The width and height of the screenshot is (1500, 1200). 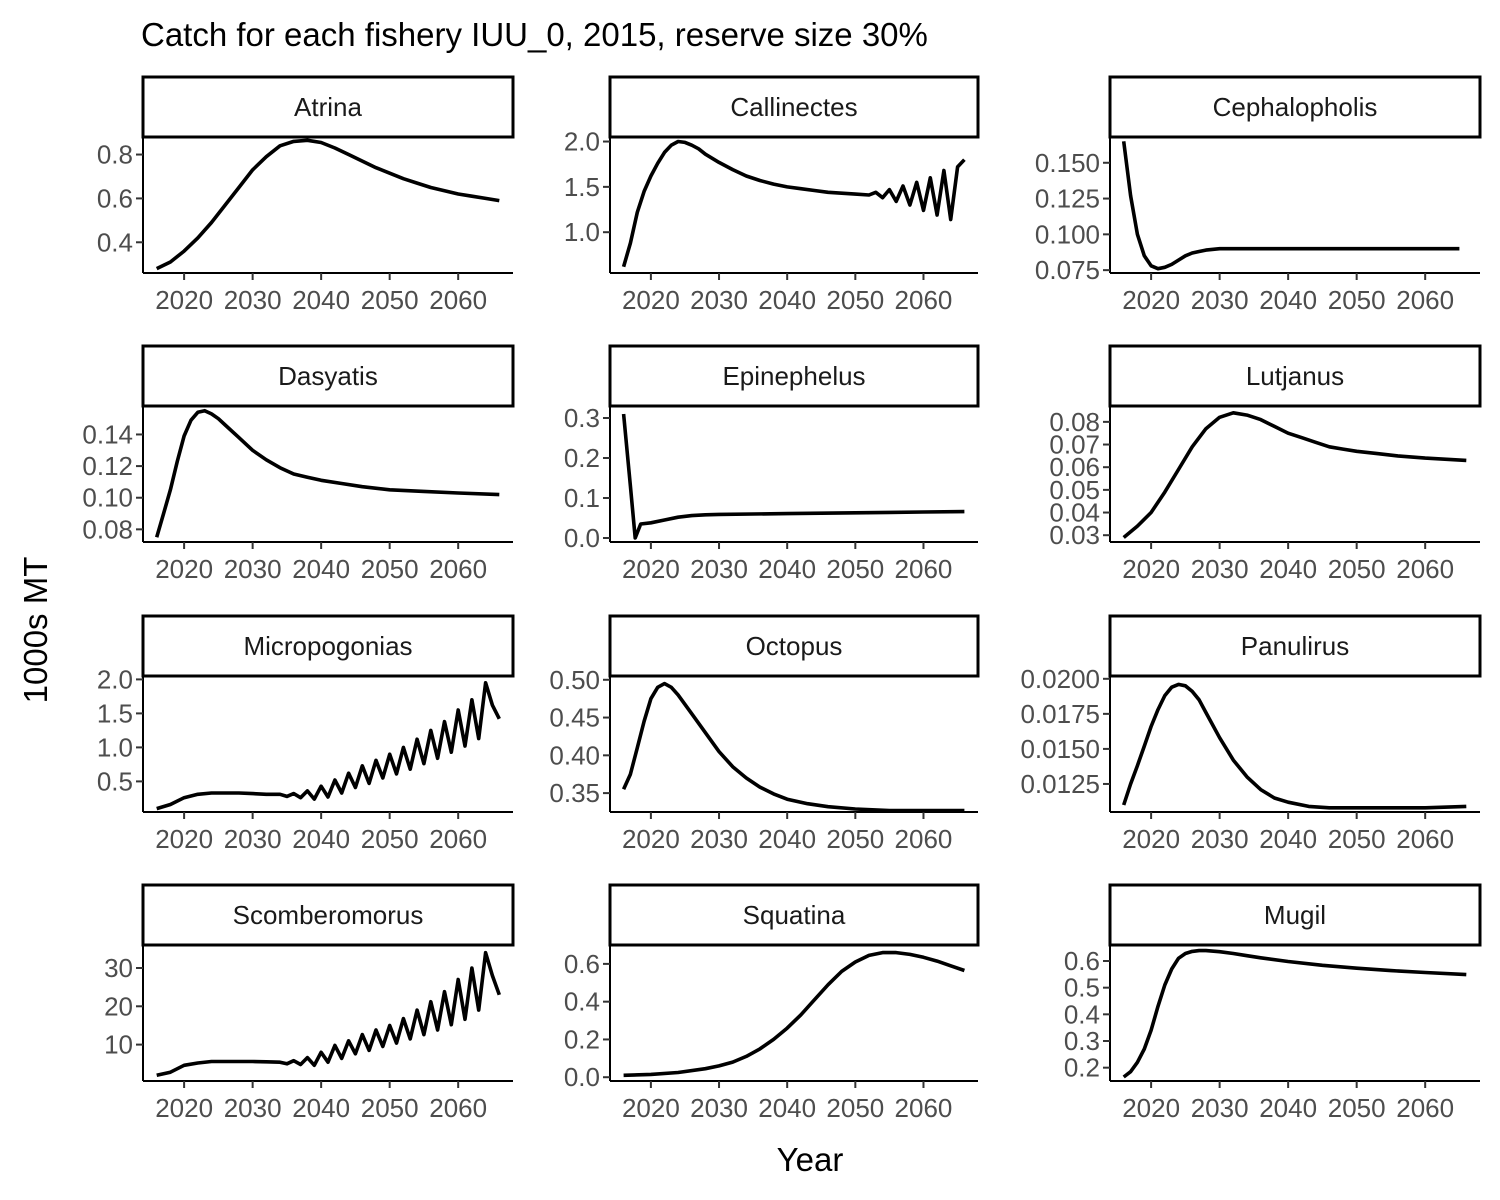 I want to click on y-tick-label-mugil: 0.3, so click(x=1082, y=1041).